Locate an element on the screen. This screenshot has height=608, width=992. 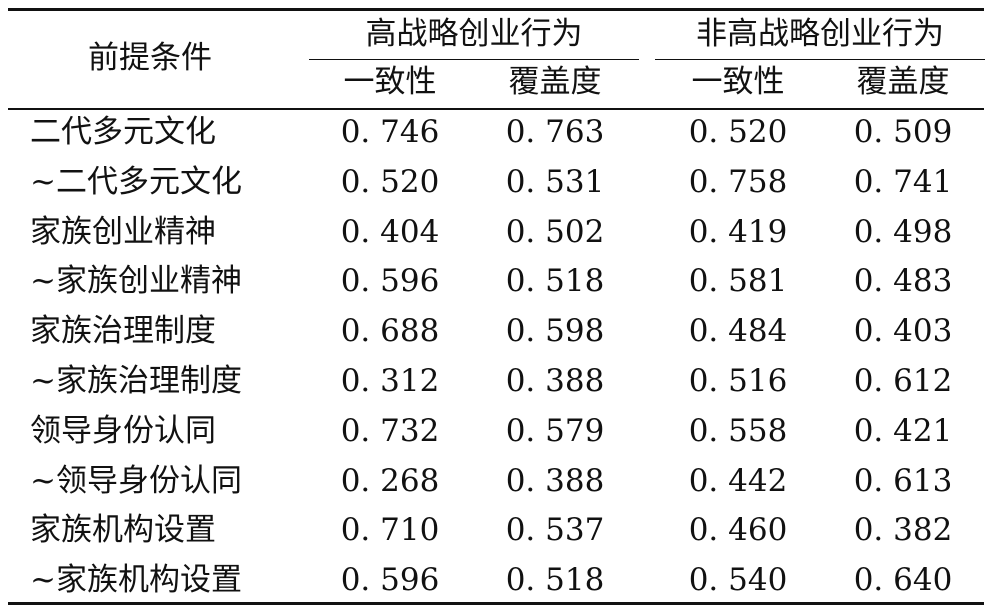
high-consistency-value: 0. 268 is located at coordinates (390, 480).